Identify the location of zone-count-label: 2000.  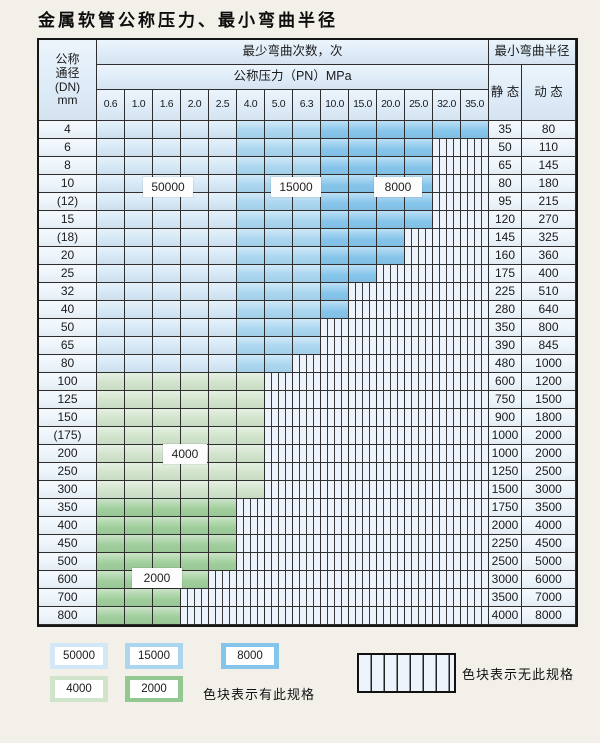
(157, 578).